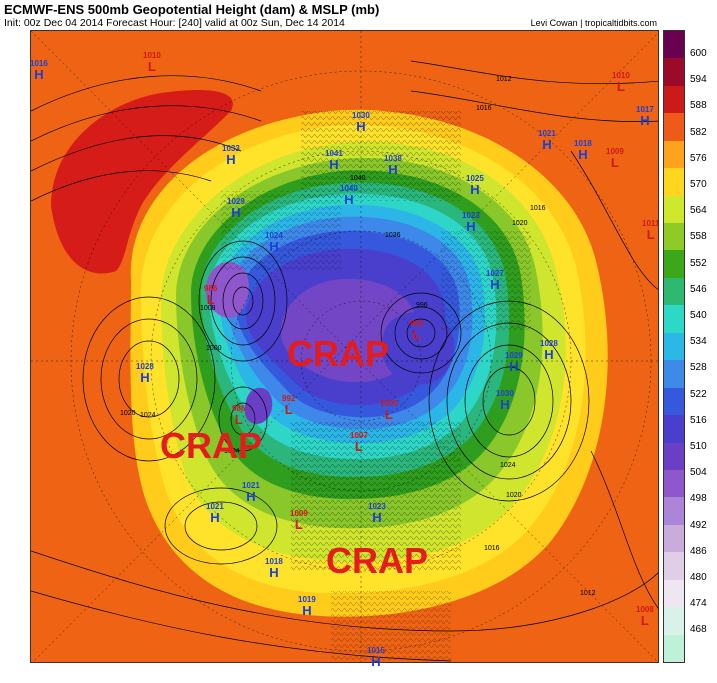 This screenshot has width=717, height=683. I want to click on contour-label: 1004, so click(232, 451).